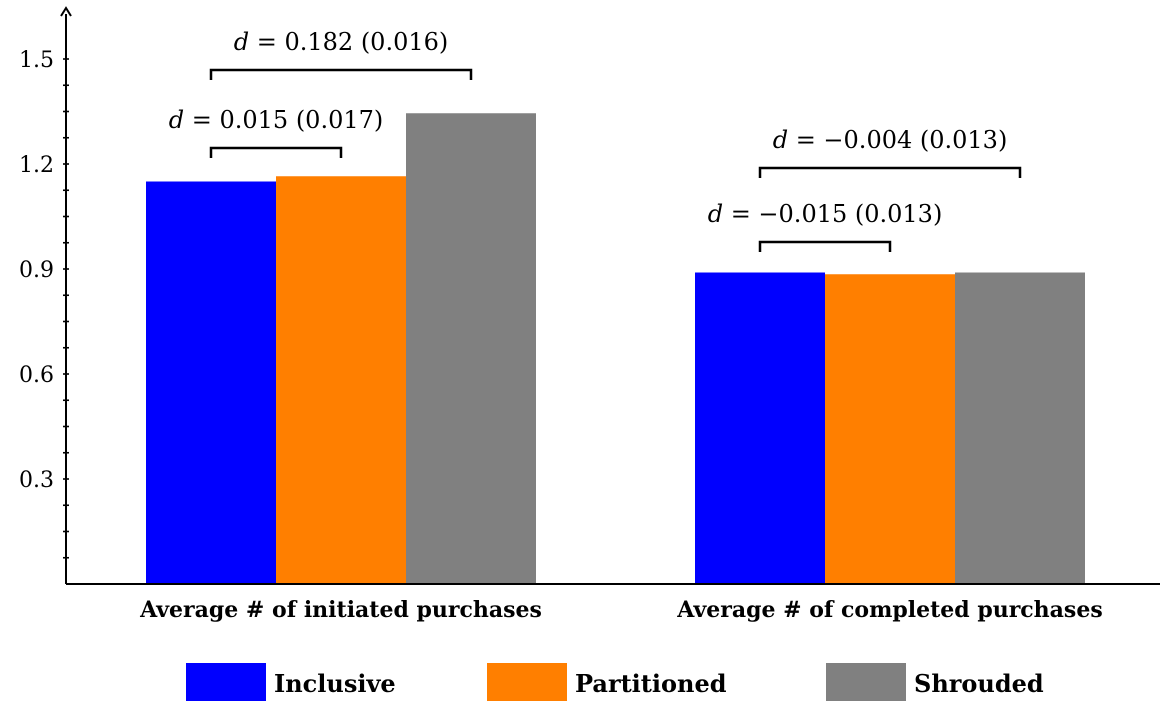  I want to click on legend: Inclusive Partitioned Shrouded, so click(615, 682).